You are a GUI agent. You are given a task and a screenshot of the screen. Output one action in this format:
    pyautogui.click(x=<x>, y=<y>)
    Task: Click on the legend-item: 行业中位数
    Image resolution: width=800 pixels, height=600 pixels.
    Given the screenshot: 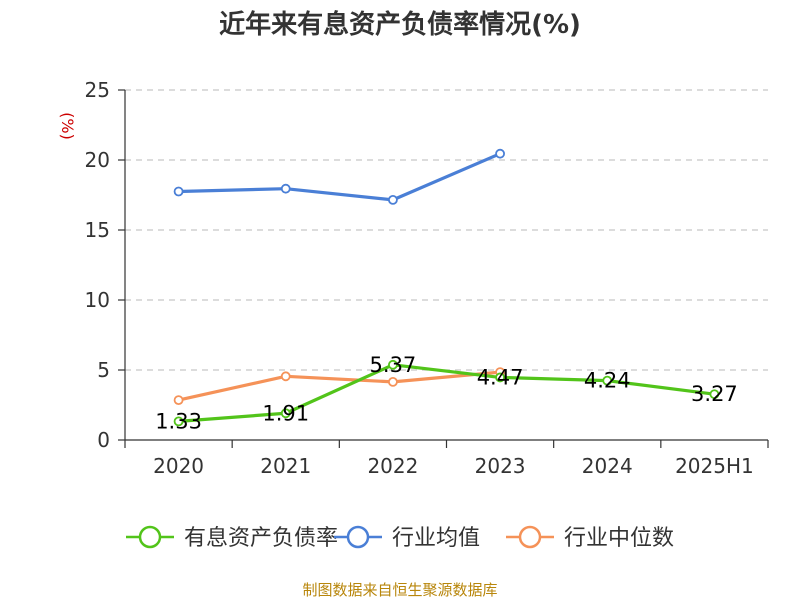 What is the action you would take?
    pyautogui.click(x=590, y=538)
    